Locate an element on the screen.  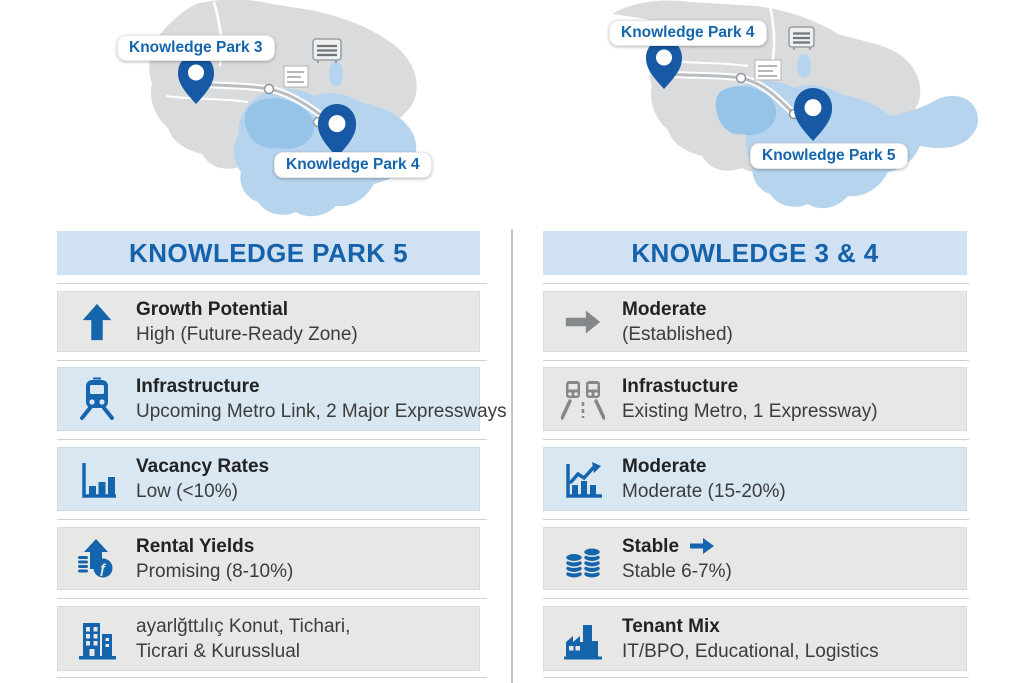
map-pin-label: Knowledge Park 5 is located at coordinates (829, 156).